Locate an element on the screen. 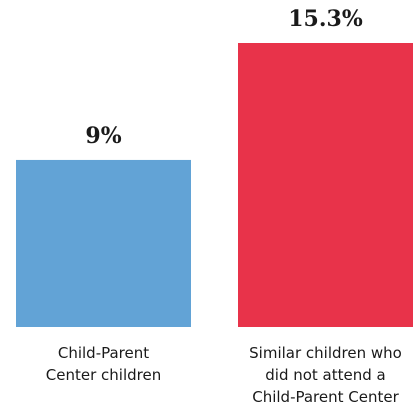  data-label-1: 9% is located at coordinates (103, 136).